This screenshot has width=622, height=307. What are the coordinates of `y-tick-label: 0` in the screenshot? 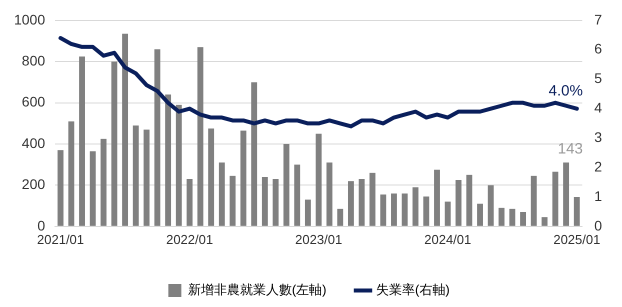 It's located at (41, 225).